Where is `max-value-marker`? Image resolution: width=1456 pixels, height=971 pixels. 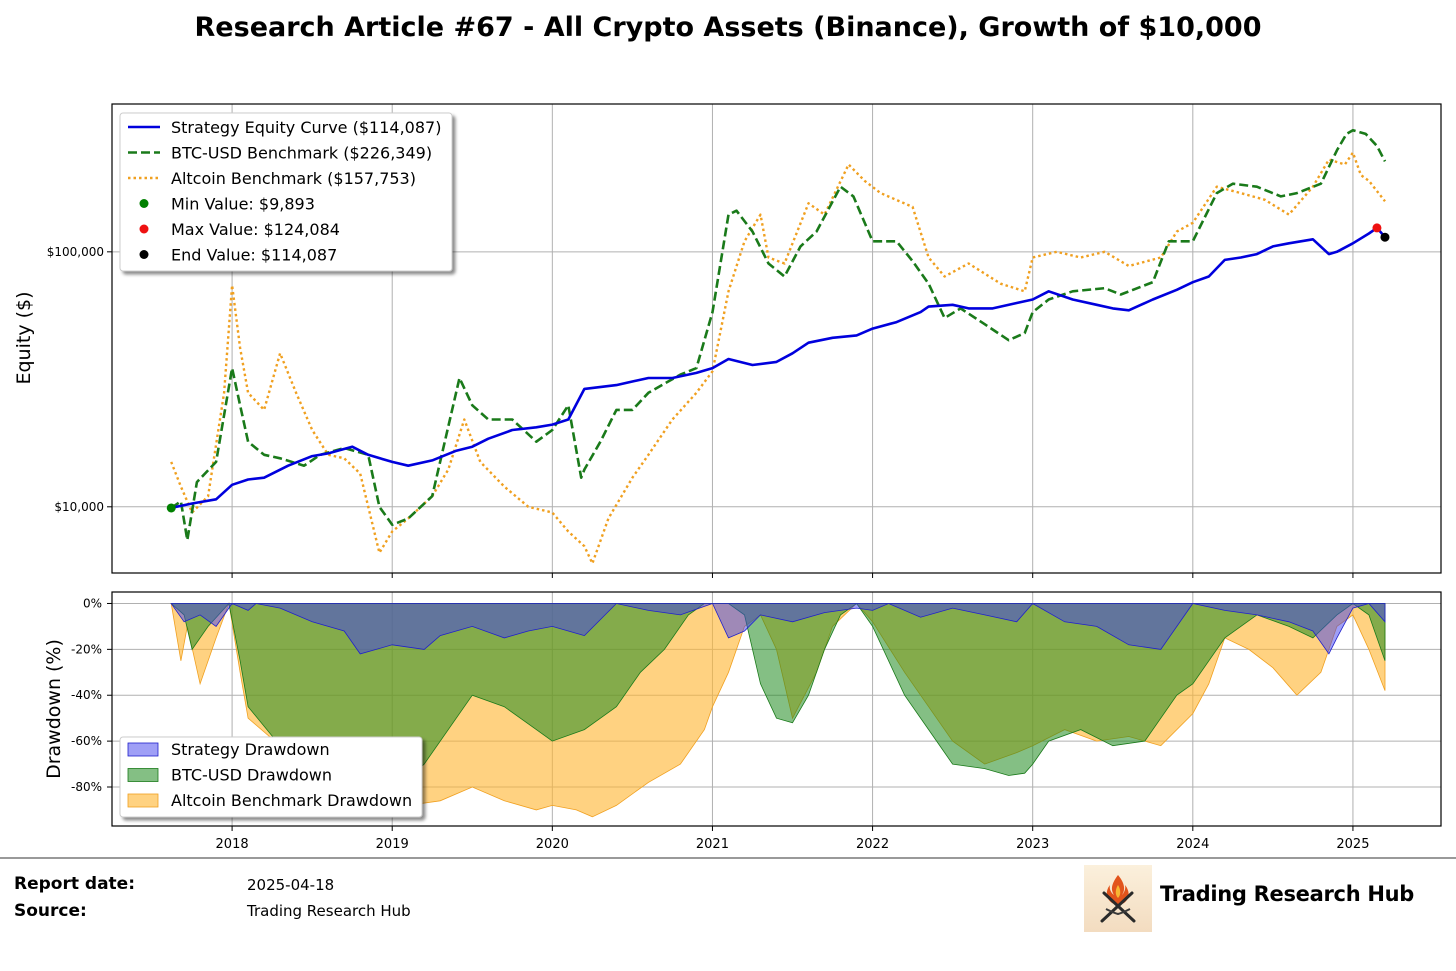 max-value-marker is located at coordinates (1377, 228).